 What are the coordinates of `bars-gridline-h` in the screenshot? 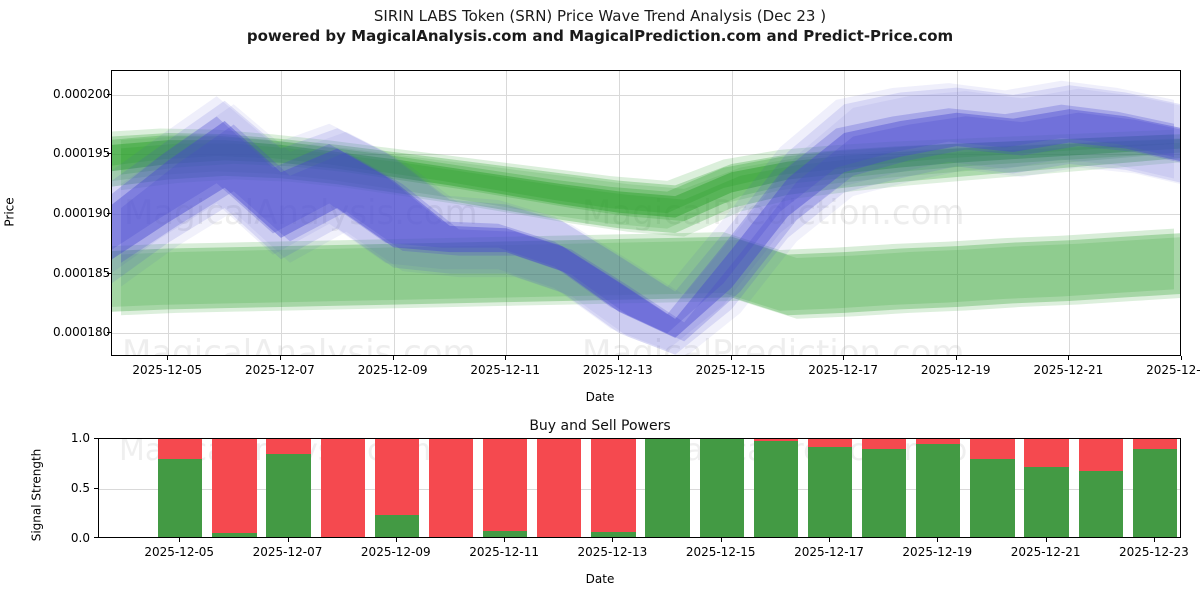 It's located at (639, 489).